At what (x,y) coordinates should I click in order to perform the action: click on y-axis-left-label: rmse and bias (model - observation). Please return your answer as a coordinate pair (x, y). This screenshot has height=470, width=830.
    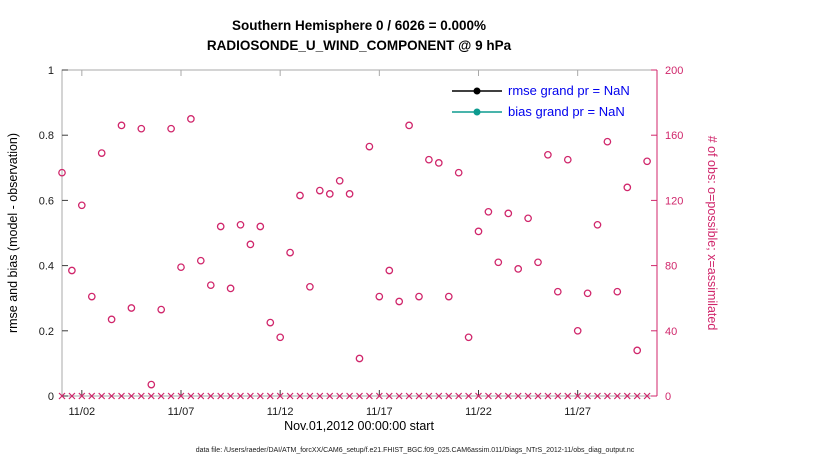
    Looking at the image, I should click on (13, 233).